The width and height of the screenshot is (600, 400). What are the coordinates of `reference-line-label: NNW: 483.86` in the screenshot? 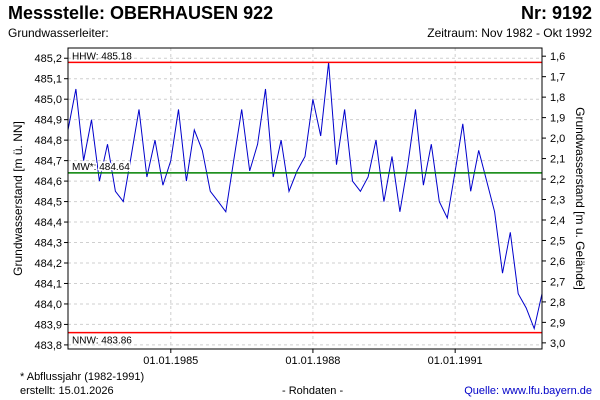 It's located at (102, 341).